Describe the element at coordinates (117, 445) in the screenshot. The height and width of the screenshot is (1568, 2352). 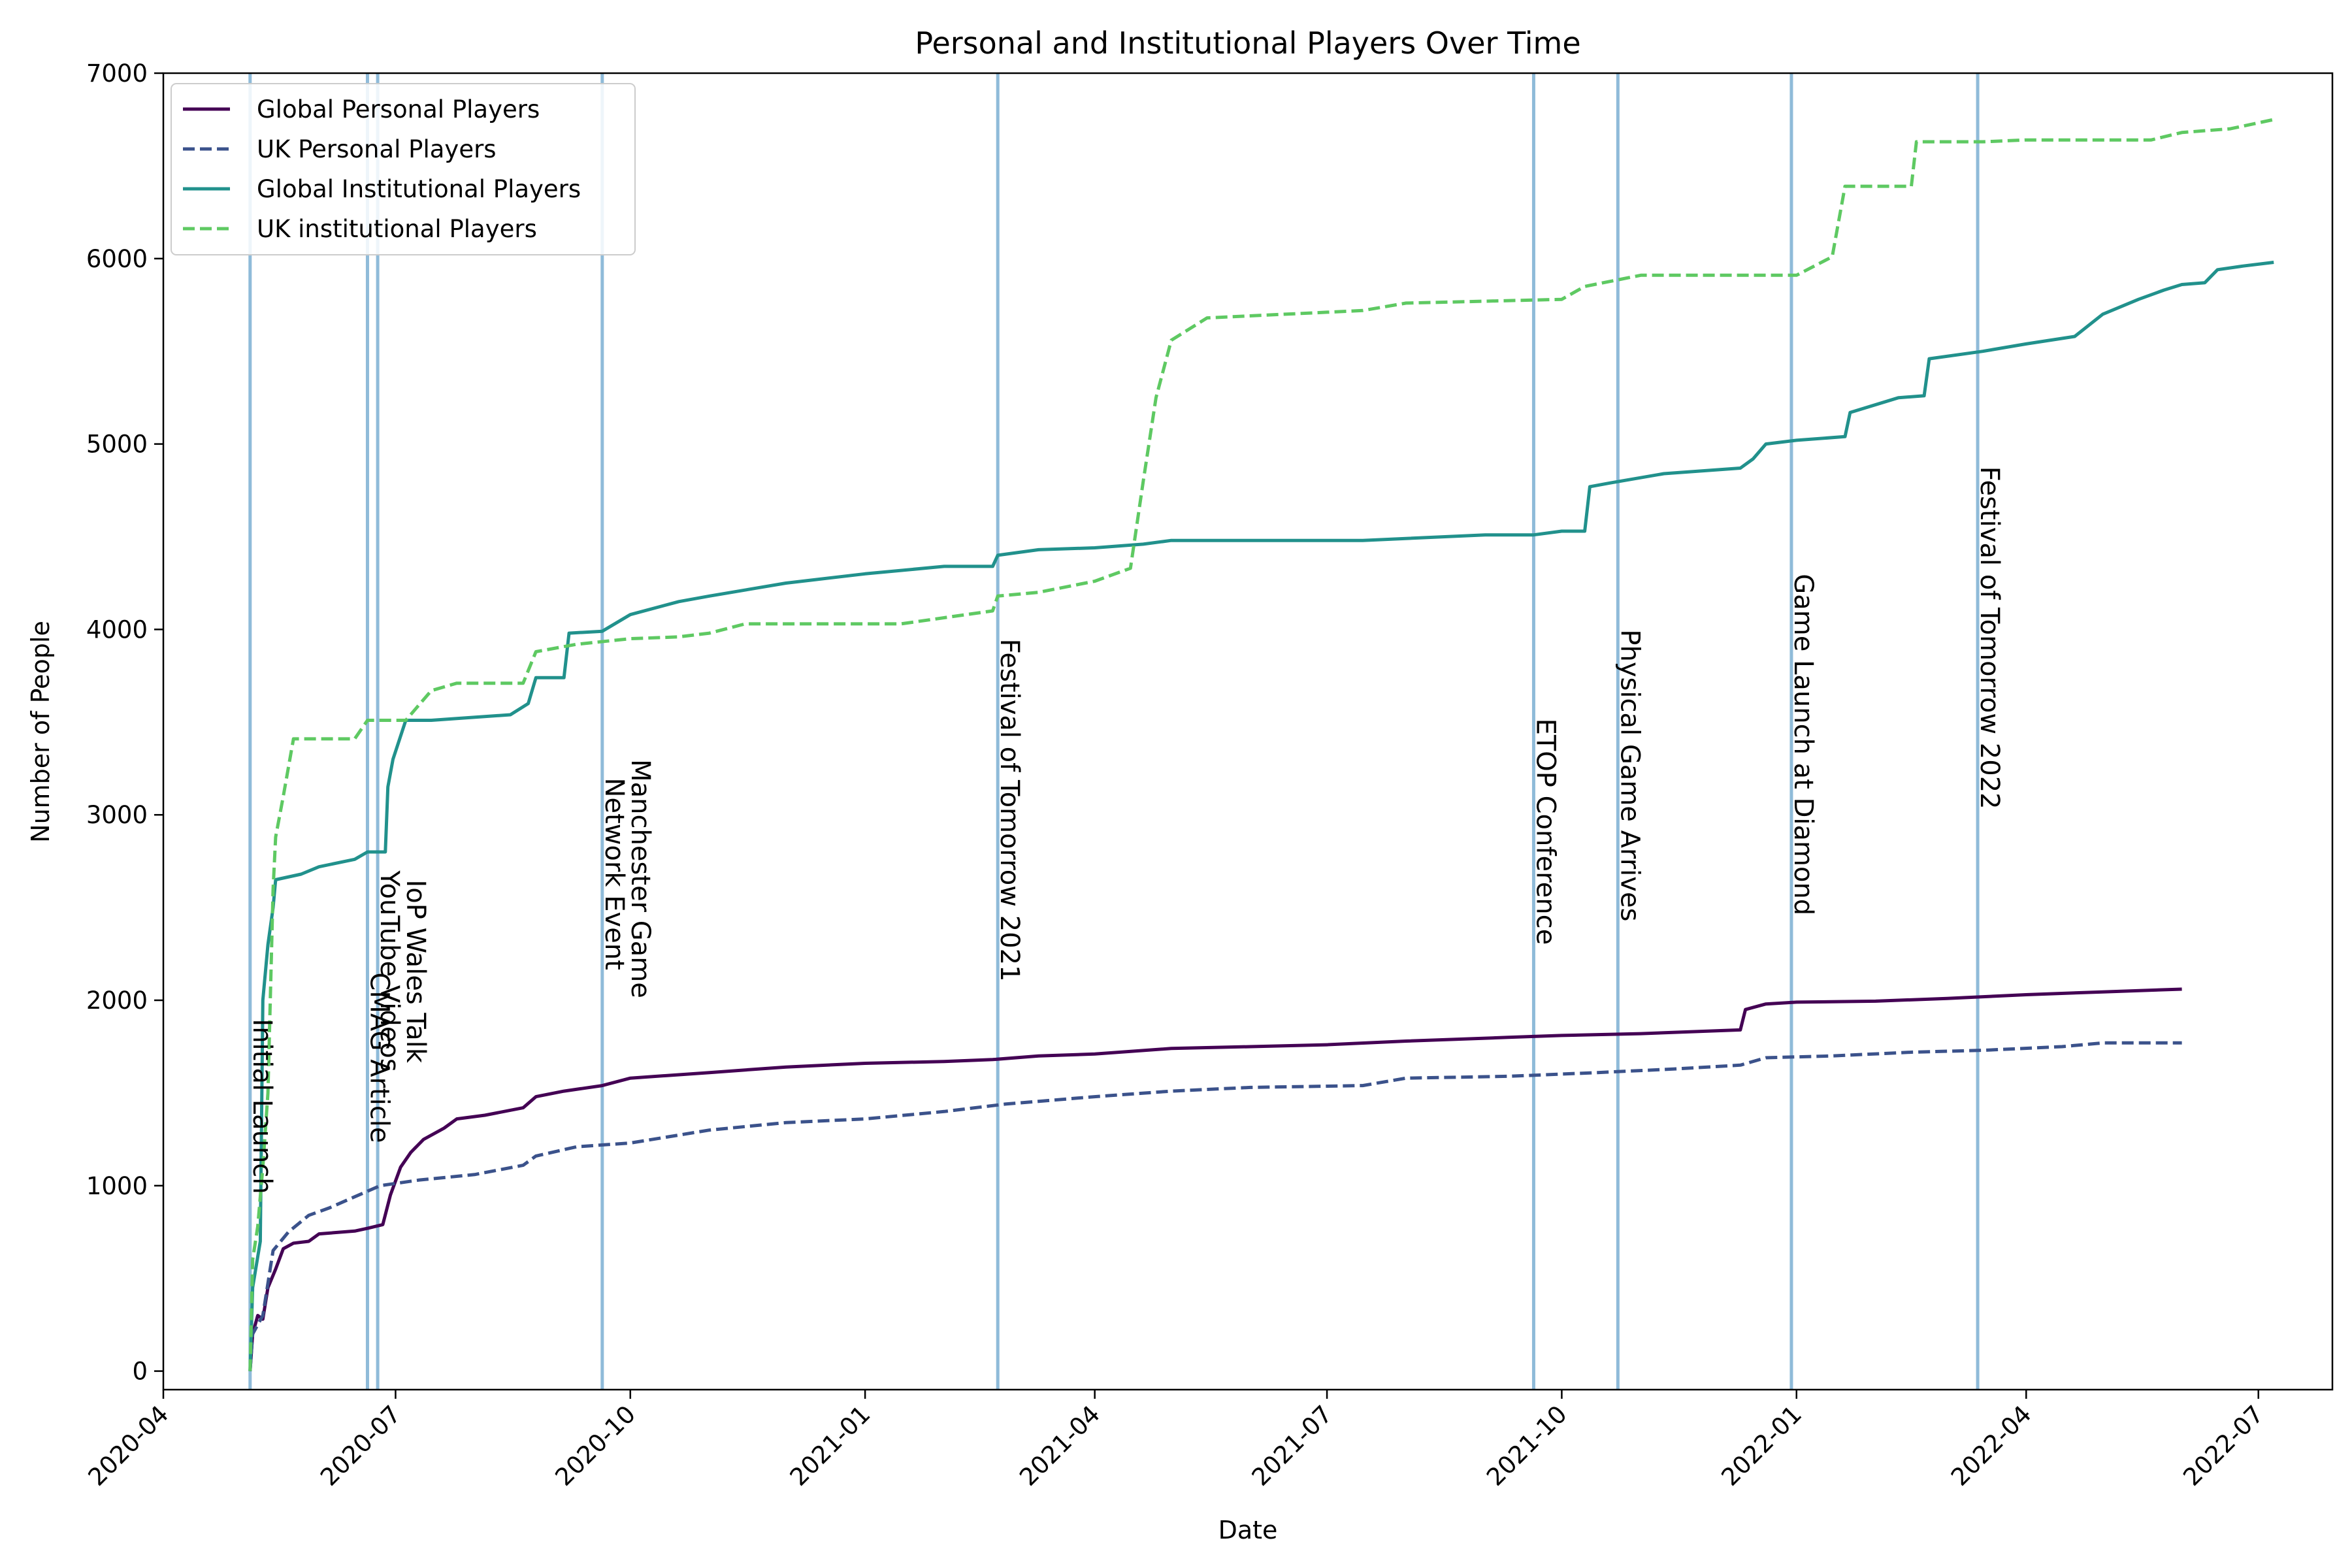
I see `y-tick-label: 5000` at that location.